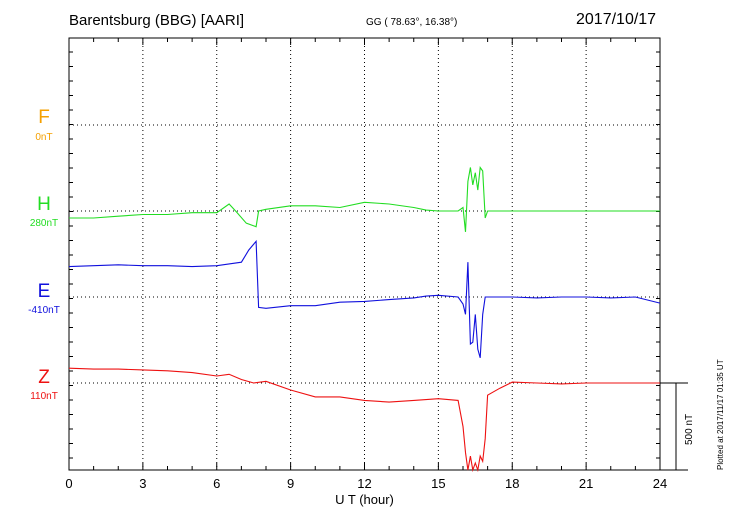 The height and width of the screenshot is (520, 730). What do you see at coordinates (44, 117) in the screenshot?
I see `channel-f-letter: F` at bounding box center [44, 117].